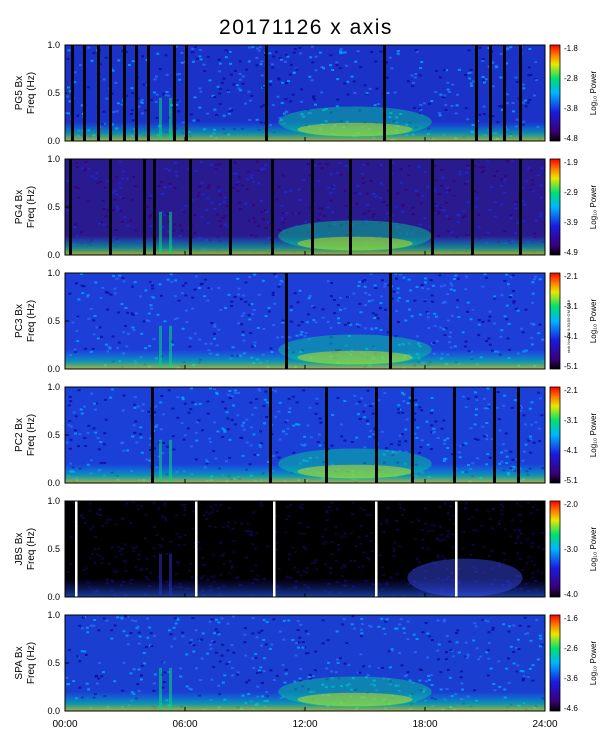 The width and height of the screenshot is (612, 756). What do you see at coordinates (184, 724) in the screenshot?
I see `x-tick-label-1: 06:00` at bounding box center [184, 724].